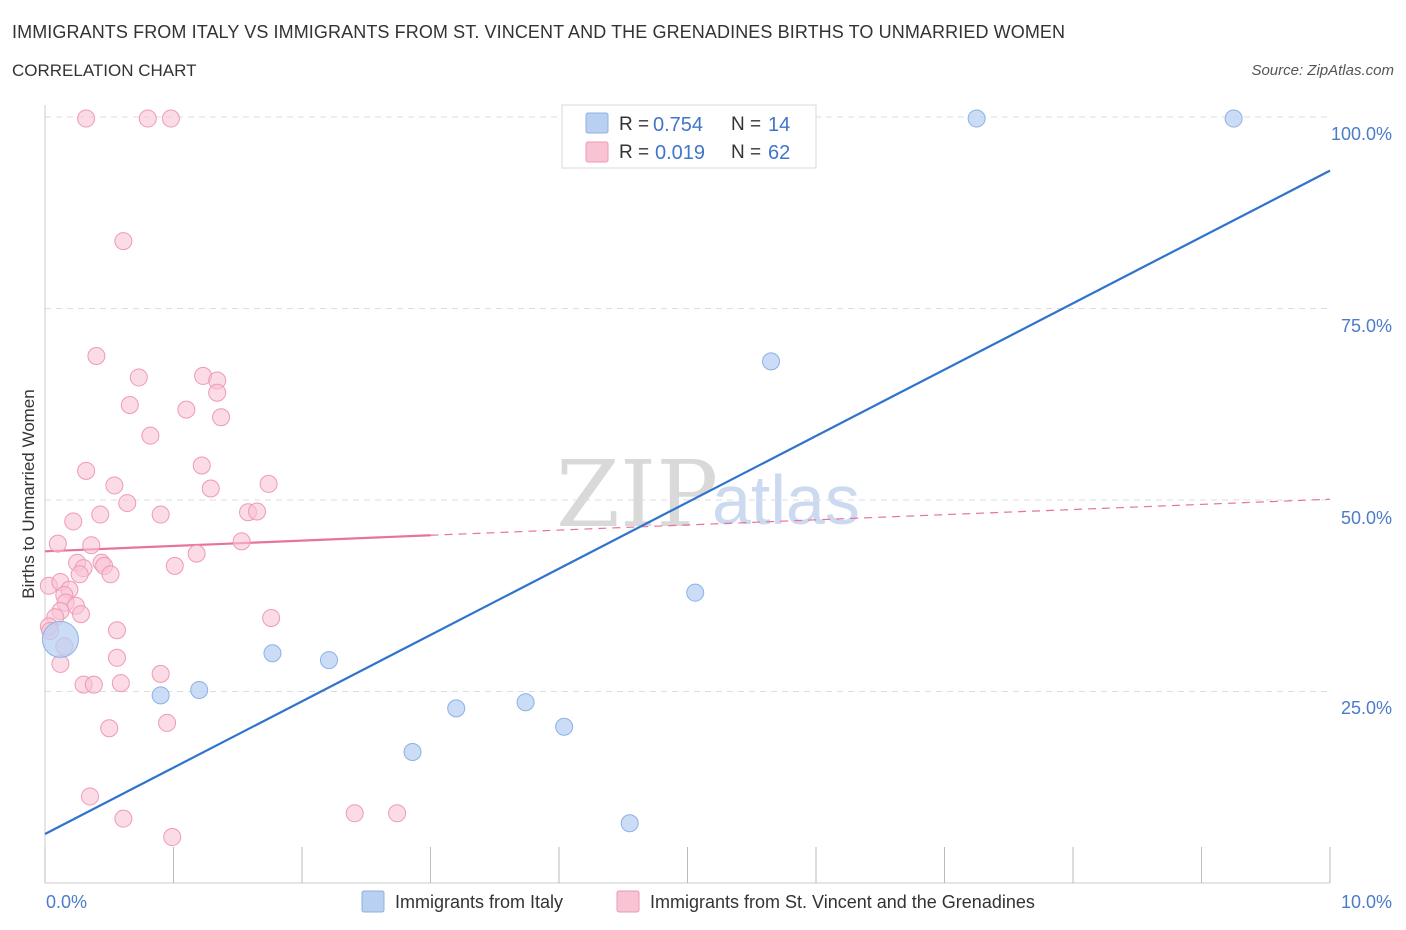 The height and width of the screenshot is (930, 1406). I want to click on bottom-legend-label-italy: Immigrants from Italy, so click(479, 902).